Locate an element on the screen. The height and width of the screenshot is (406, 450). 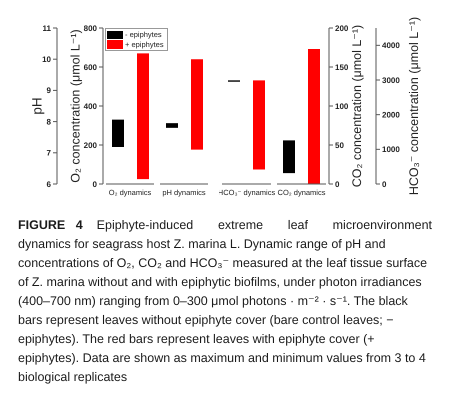
y-tick-label: 50 is located at coordinates (339, 145).